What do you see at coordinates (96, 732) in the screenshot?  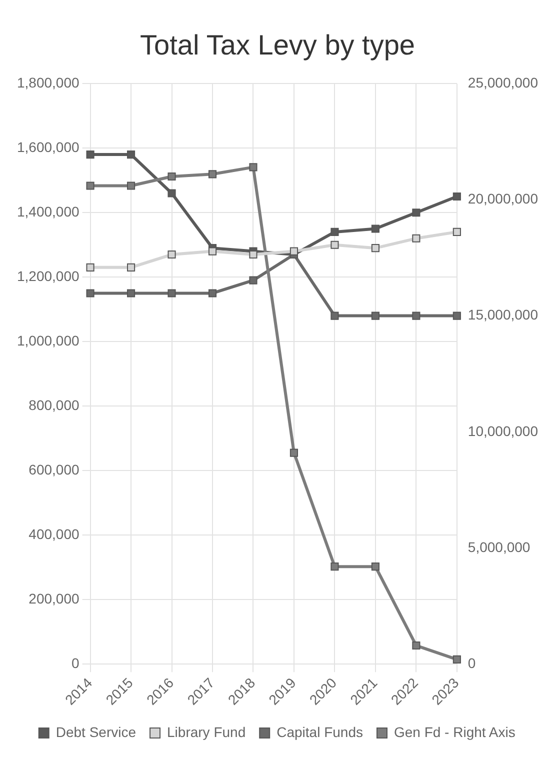 I see `legend-label: Debt Service` at bounding box center [96, 732].